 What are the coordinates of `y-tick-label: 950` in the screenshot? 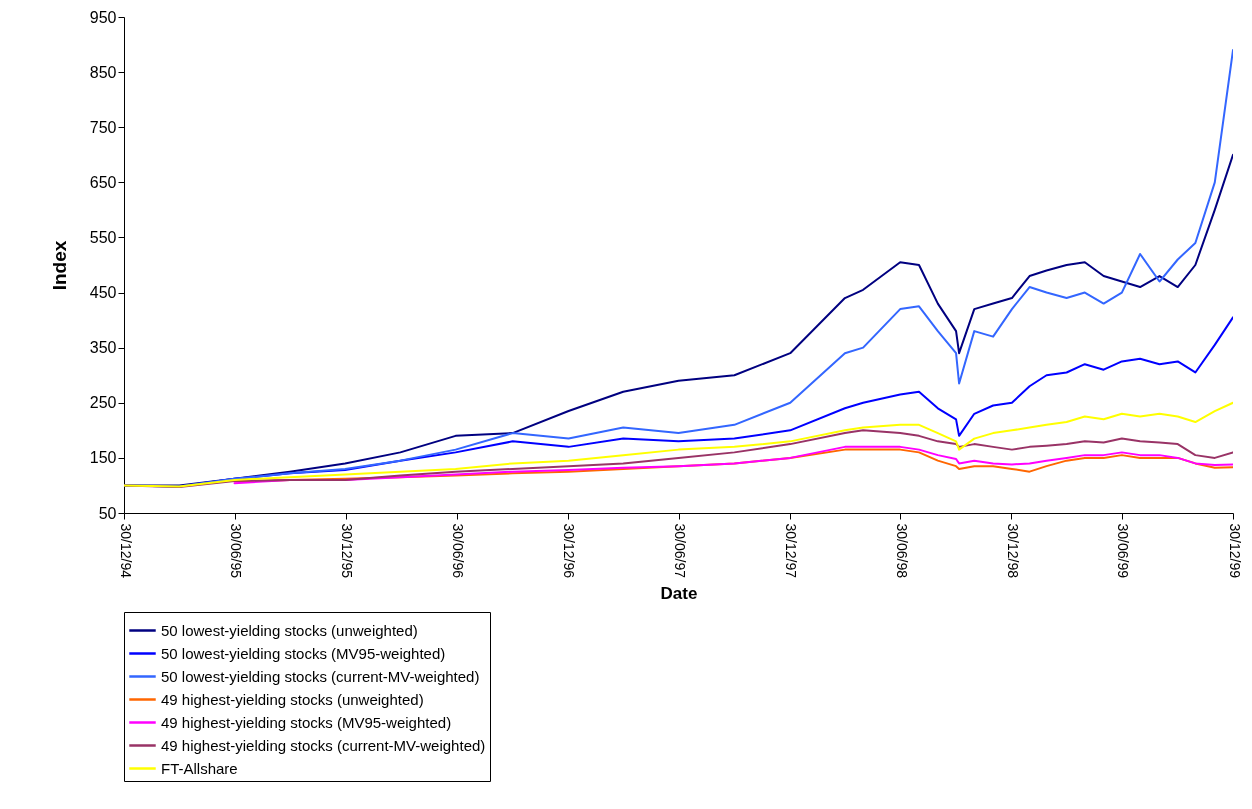 It's located at (103, 17).